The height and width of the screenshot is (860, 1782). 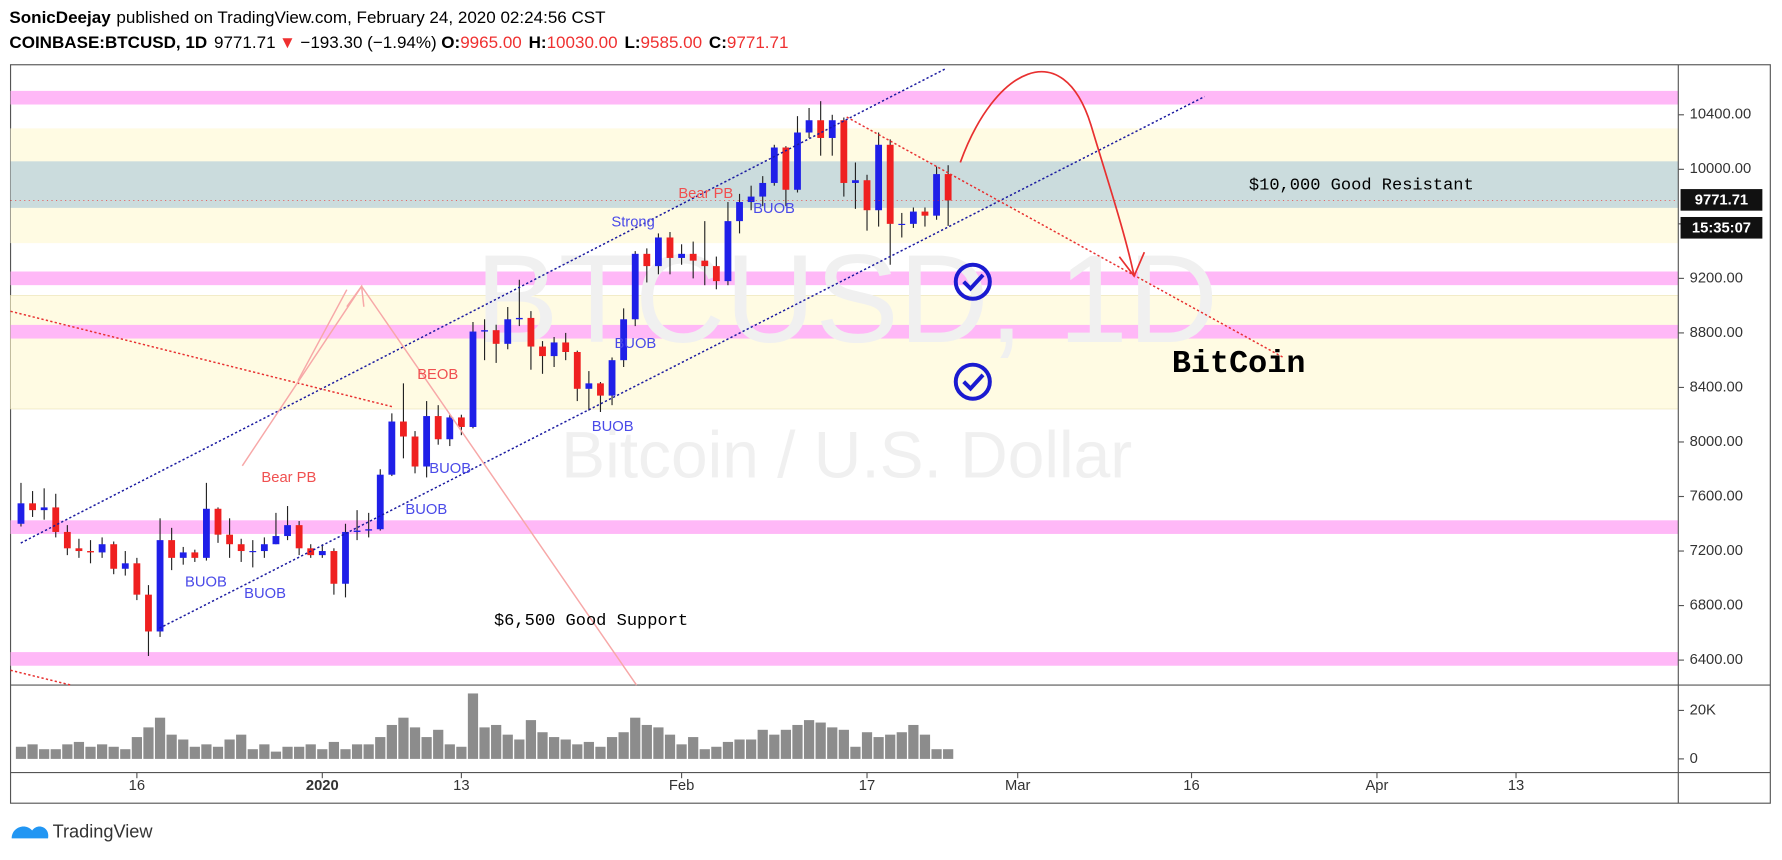 I want to click on high-value: 10030.00, so click(x=582, y=42).